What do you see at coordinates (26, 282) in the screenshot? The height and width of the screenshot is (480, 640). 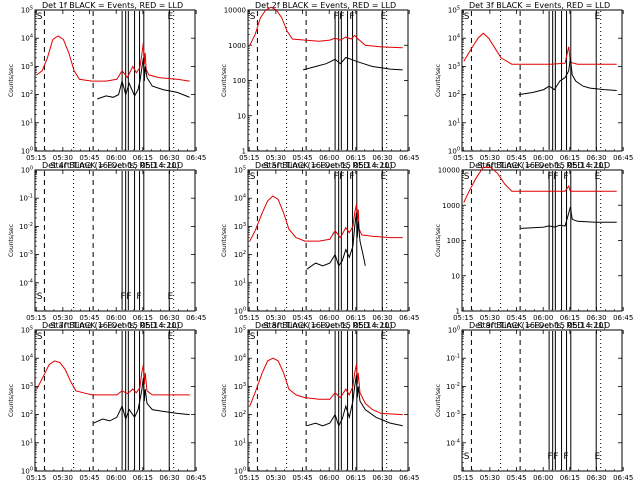 I see `y-tick-label: 10⁻⁴` at bounding box center [26, 282].